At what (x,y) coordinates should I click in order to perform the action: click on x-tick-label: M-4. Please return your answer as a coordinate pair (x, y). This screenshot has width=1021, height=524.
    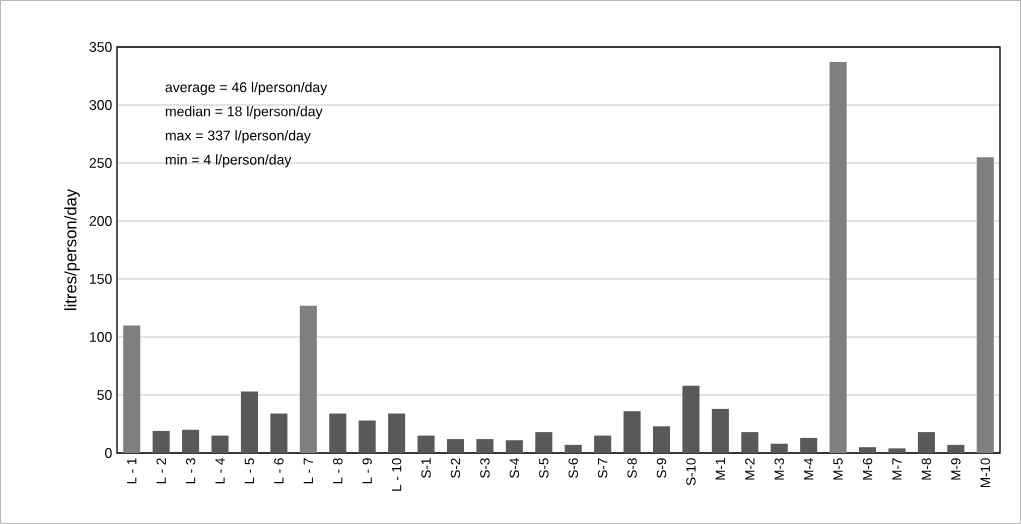
    Looking at the image, I should click on (809, 469).